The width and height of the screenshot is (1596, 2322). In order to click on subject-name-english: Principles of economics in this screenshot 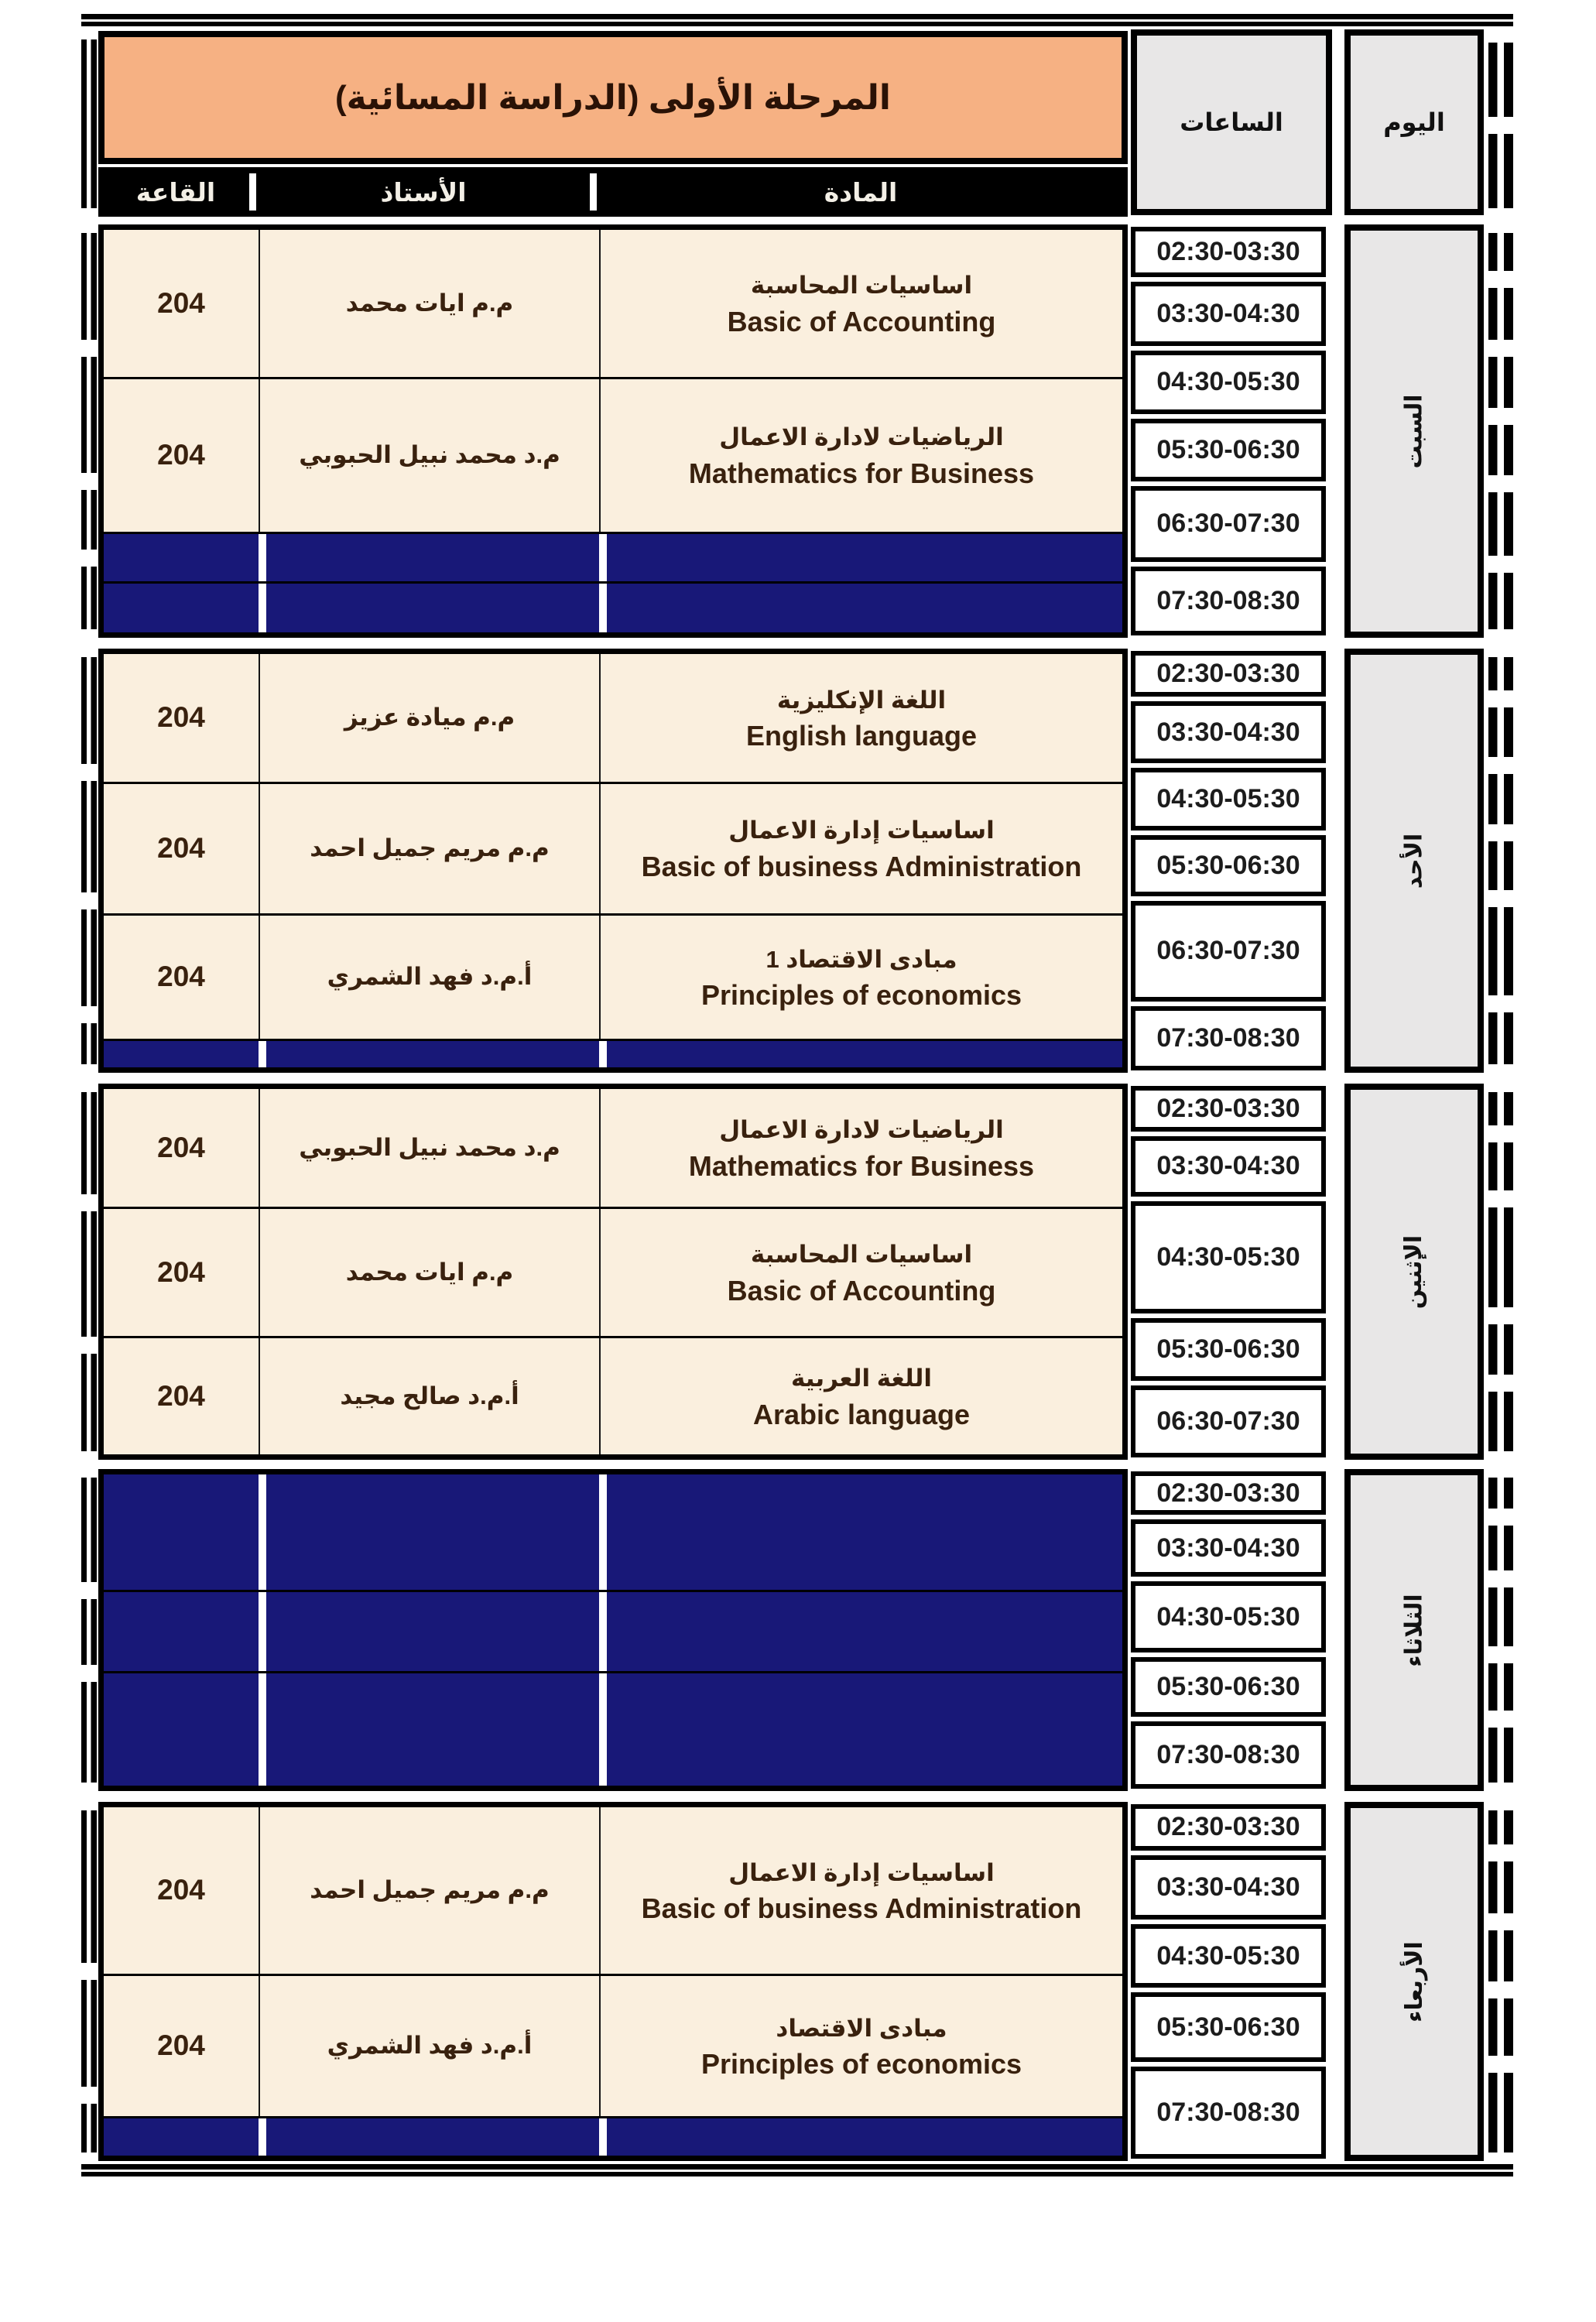, I will do `click(861, 2064)`.